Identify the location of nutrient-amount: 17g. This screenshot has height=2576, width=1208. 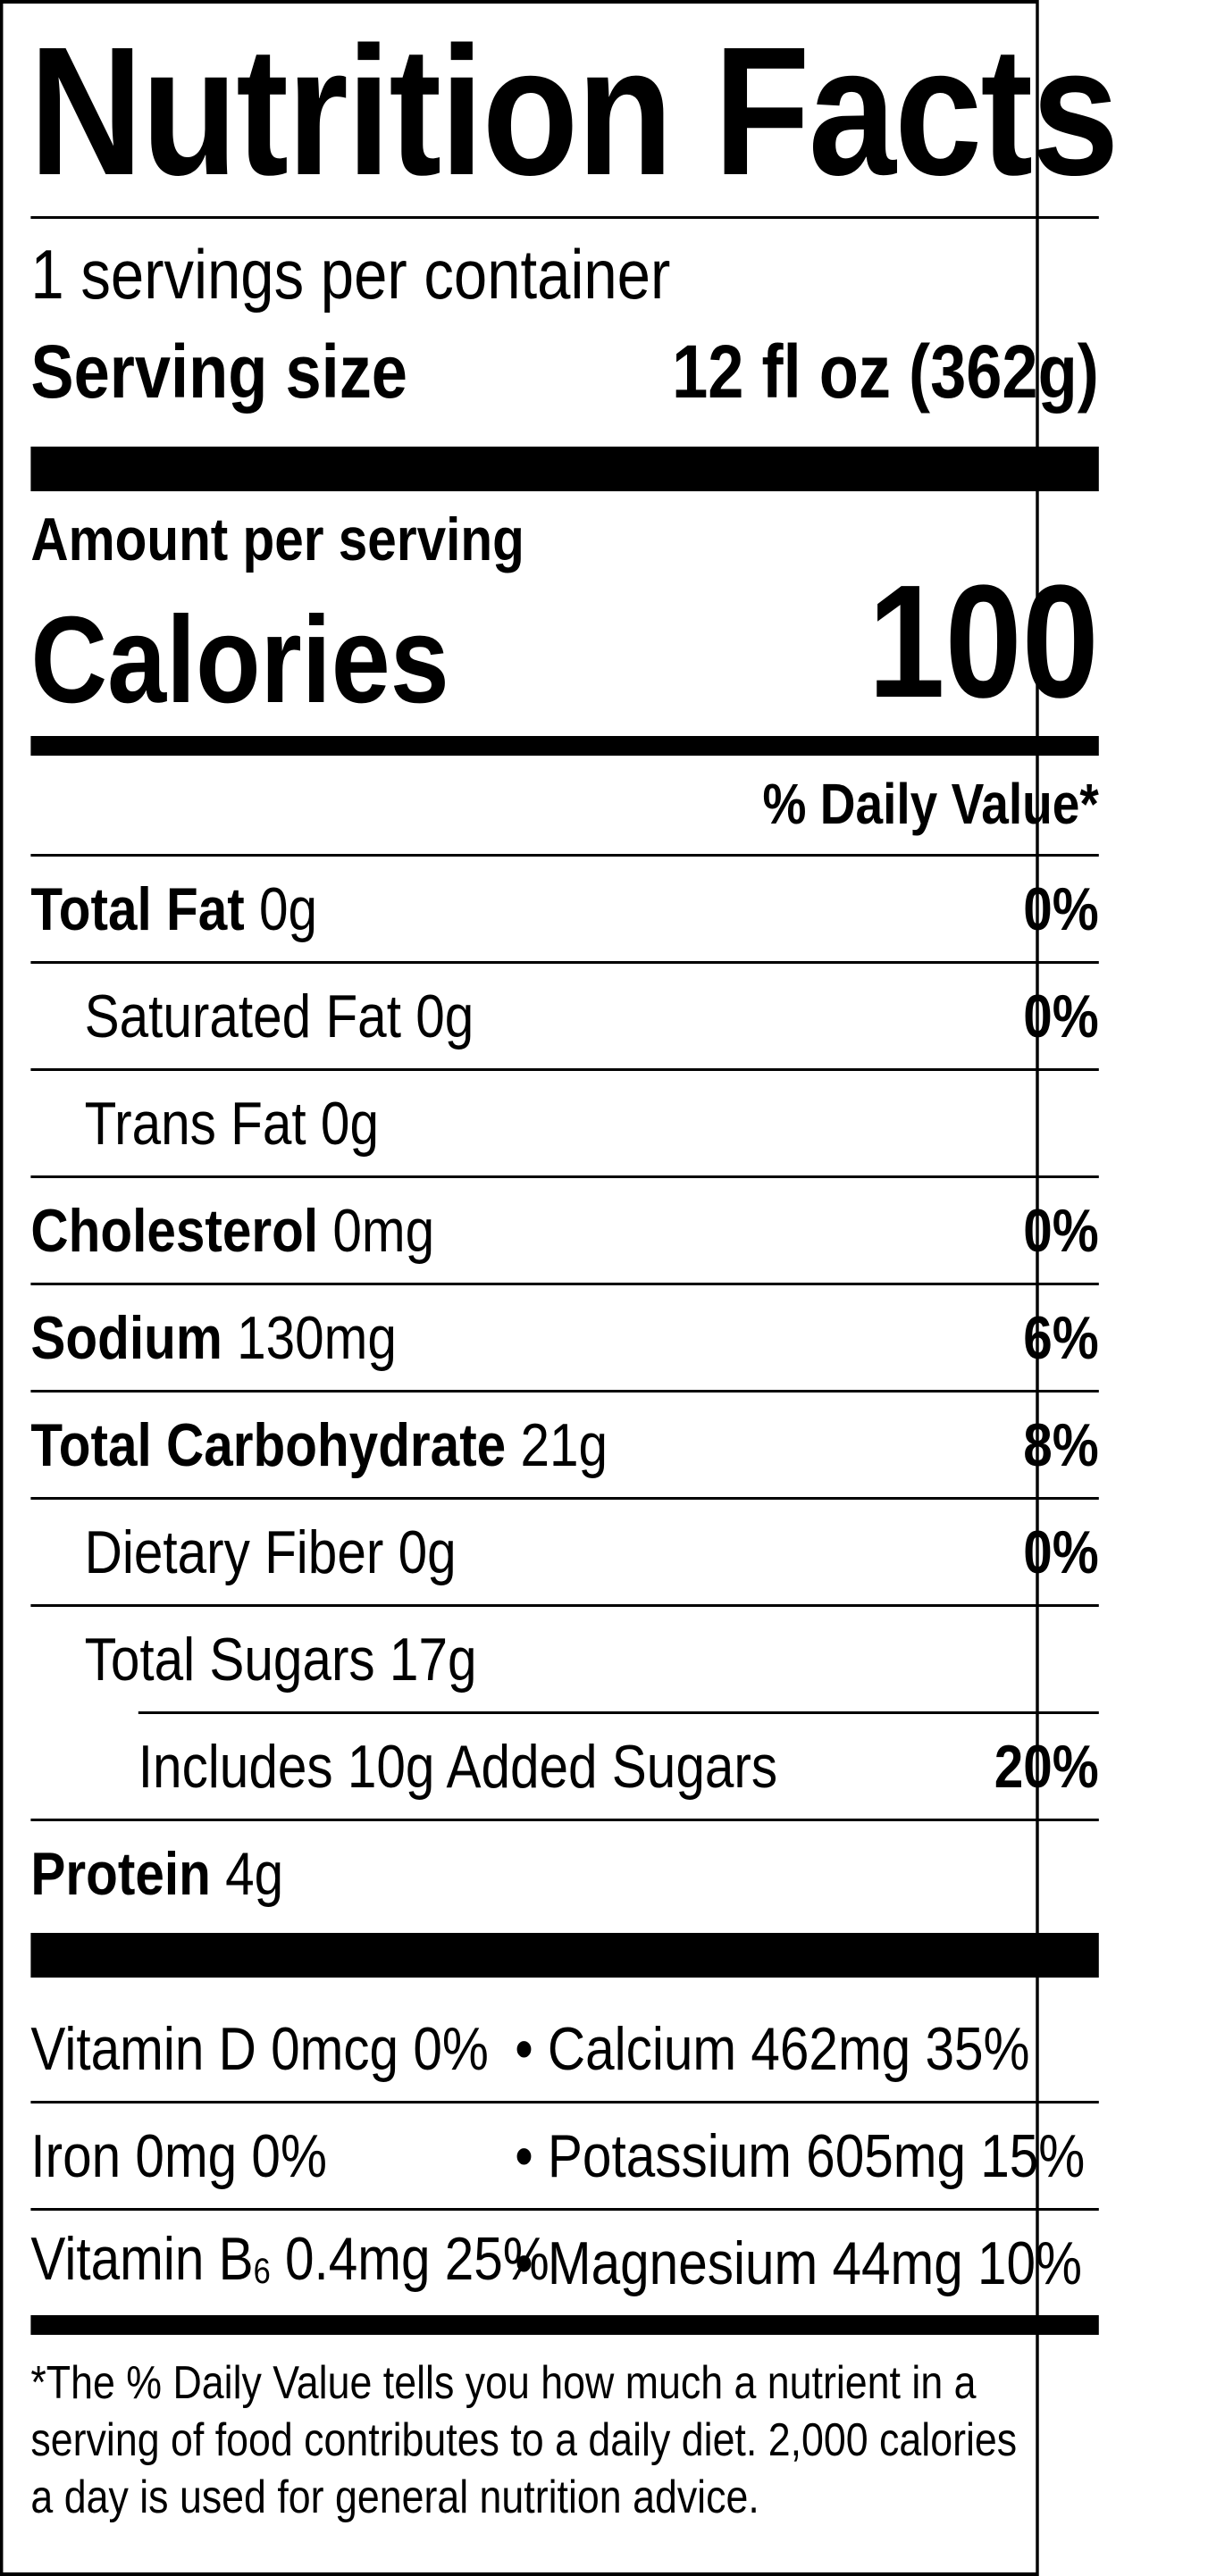
(433, 1660).